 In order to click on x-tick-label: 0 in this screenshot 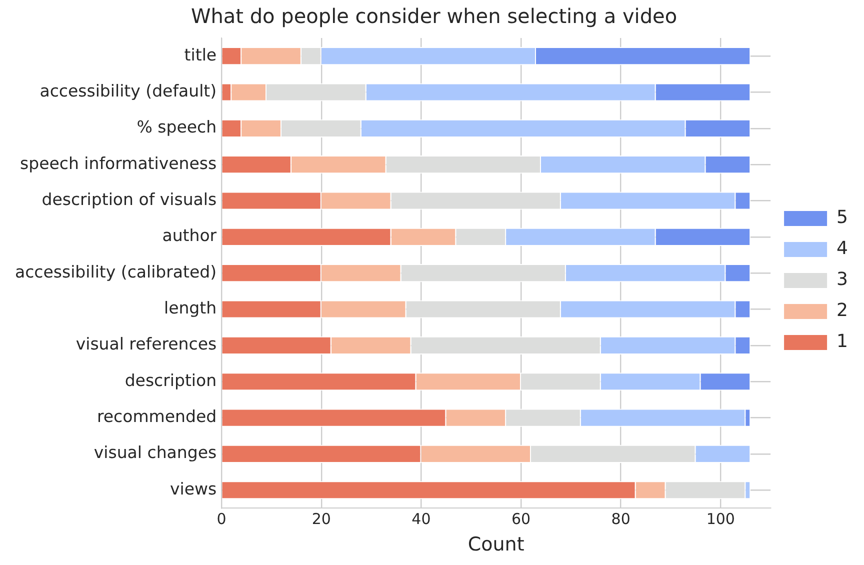, I will do `click(221, 519)`.